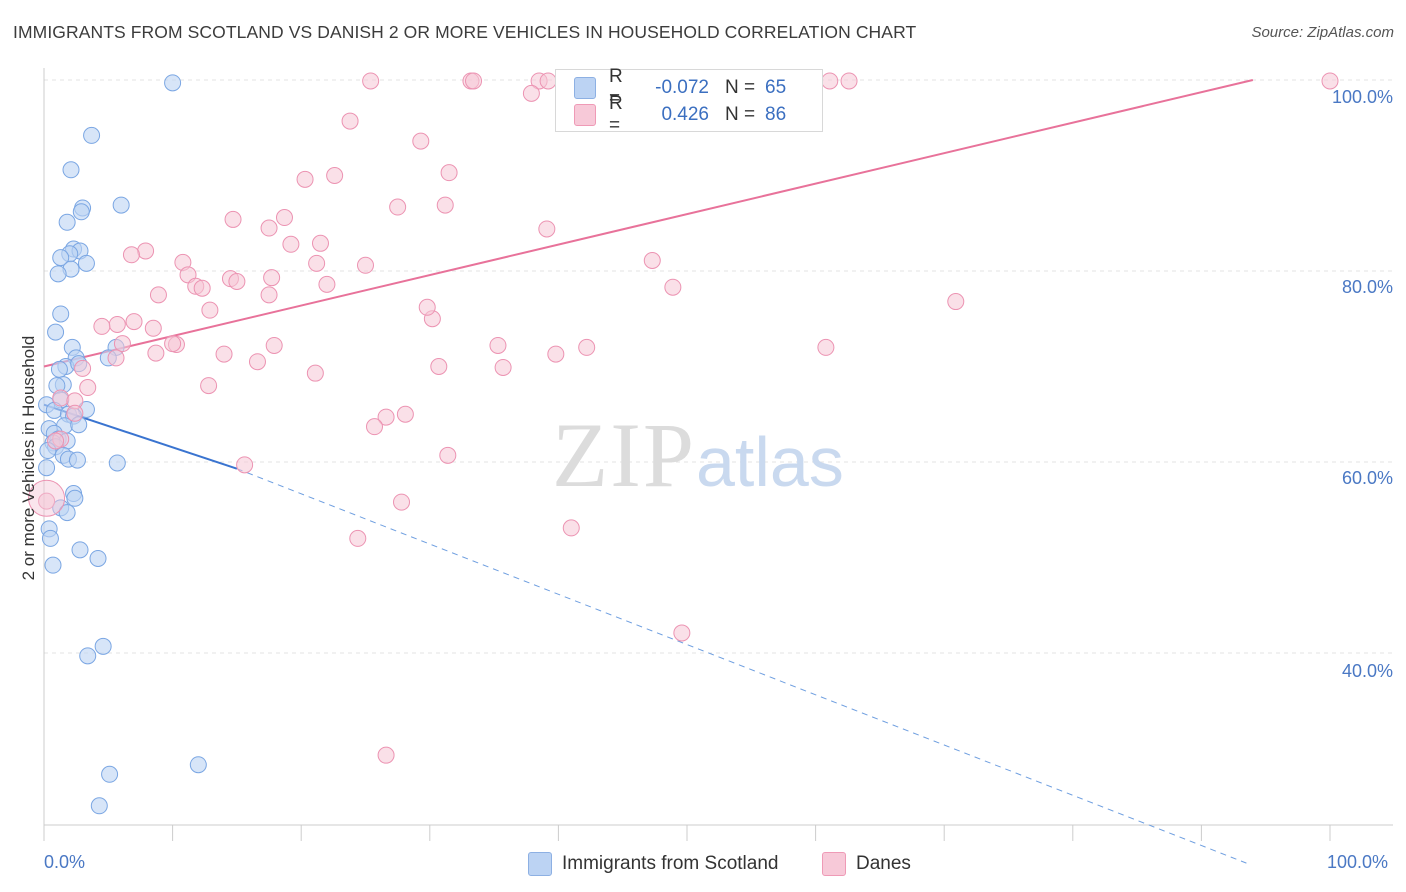 Image resolution: width=1406 pixels, height=892 pixels. What do you see at coordinates (776, 87) in the screenshot?
I see `legend-n-value: 65` at bounding box center [776, 87].